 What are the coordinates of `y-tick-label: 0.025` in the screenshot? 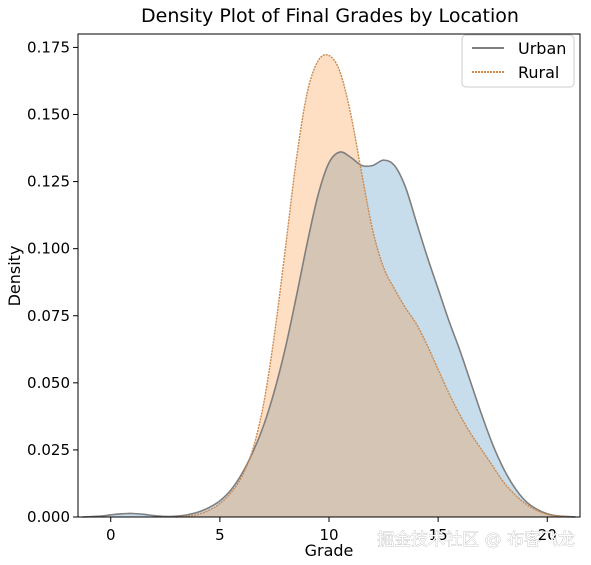 It's located at (48, 450).